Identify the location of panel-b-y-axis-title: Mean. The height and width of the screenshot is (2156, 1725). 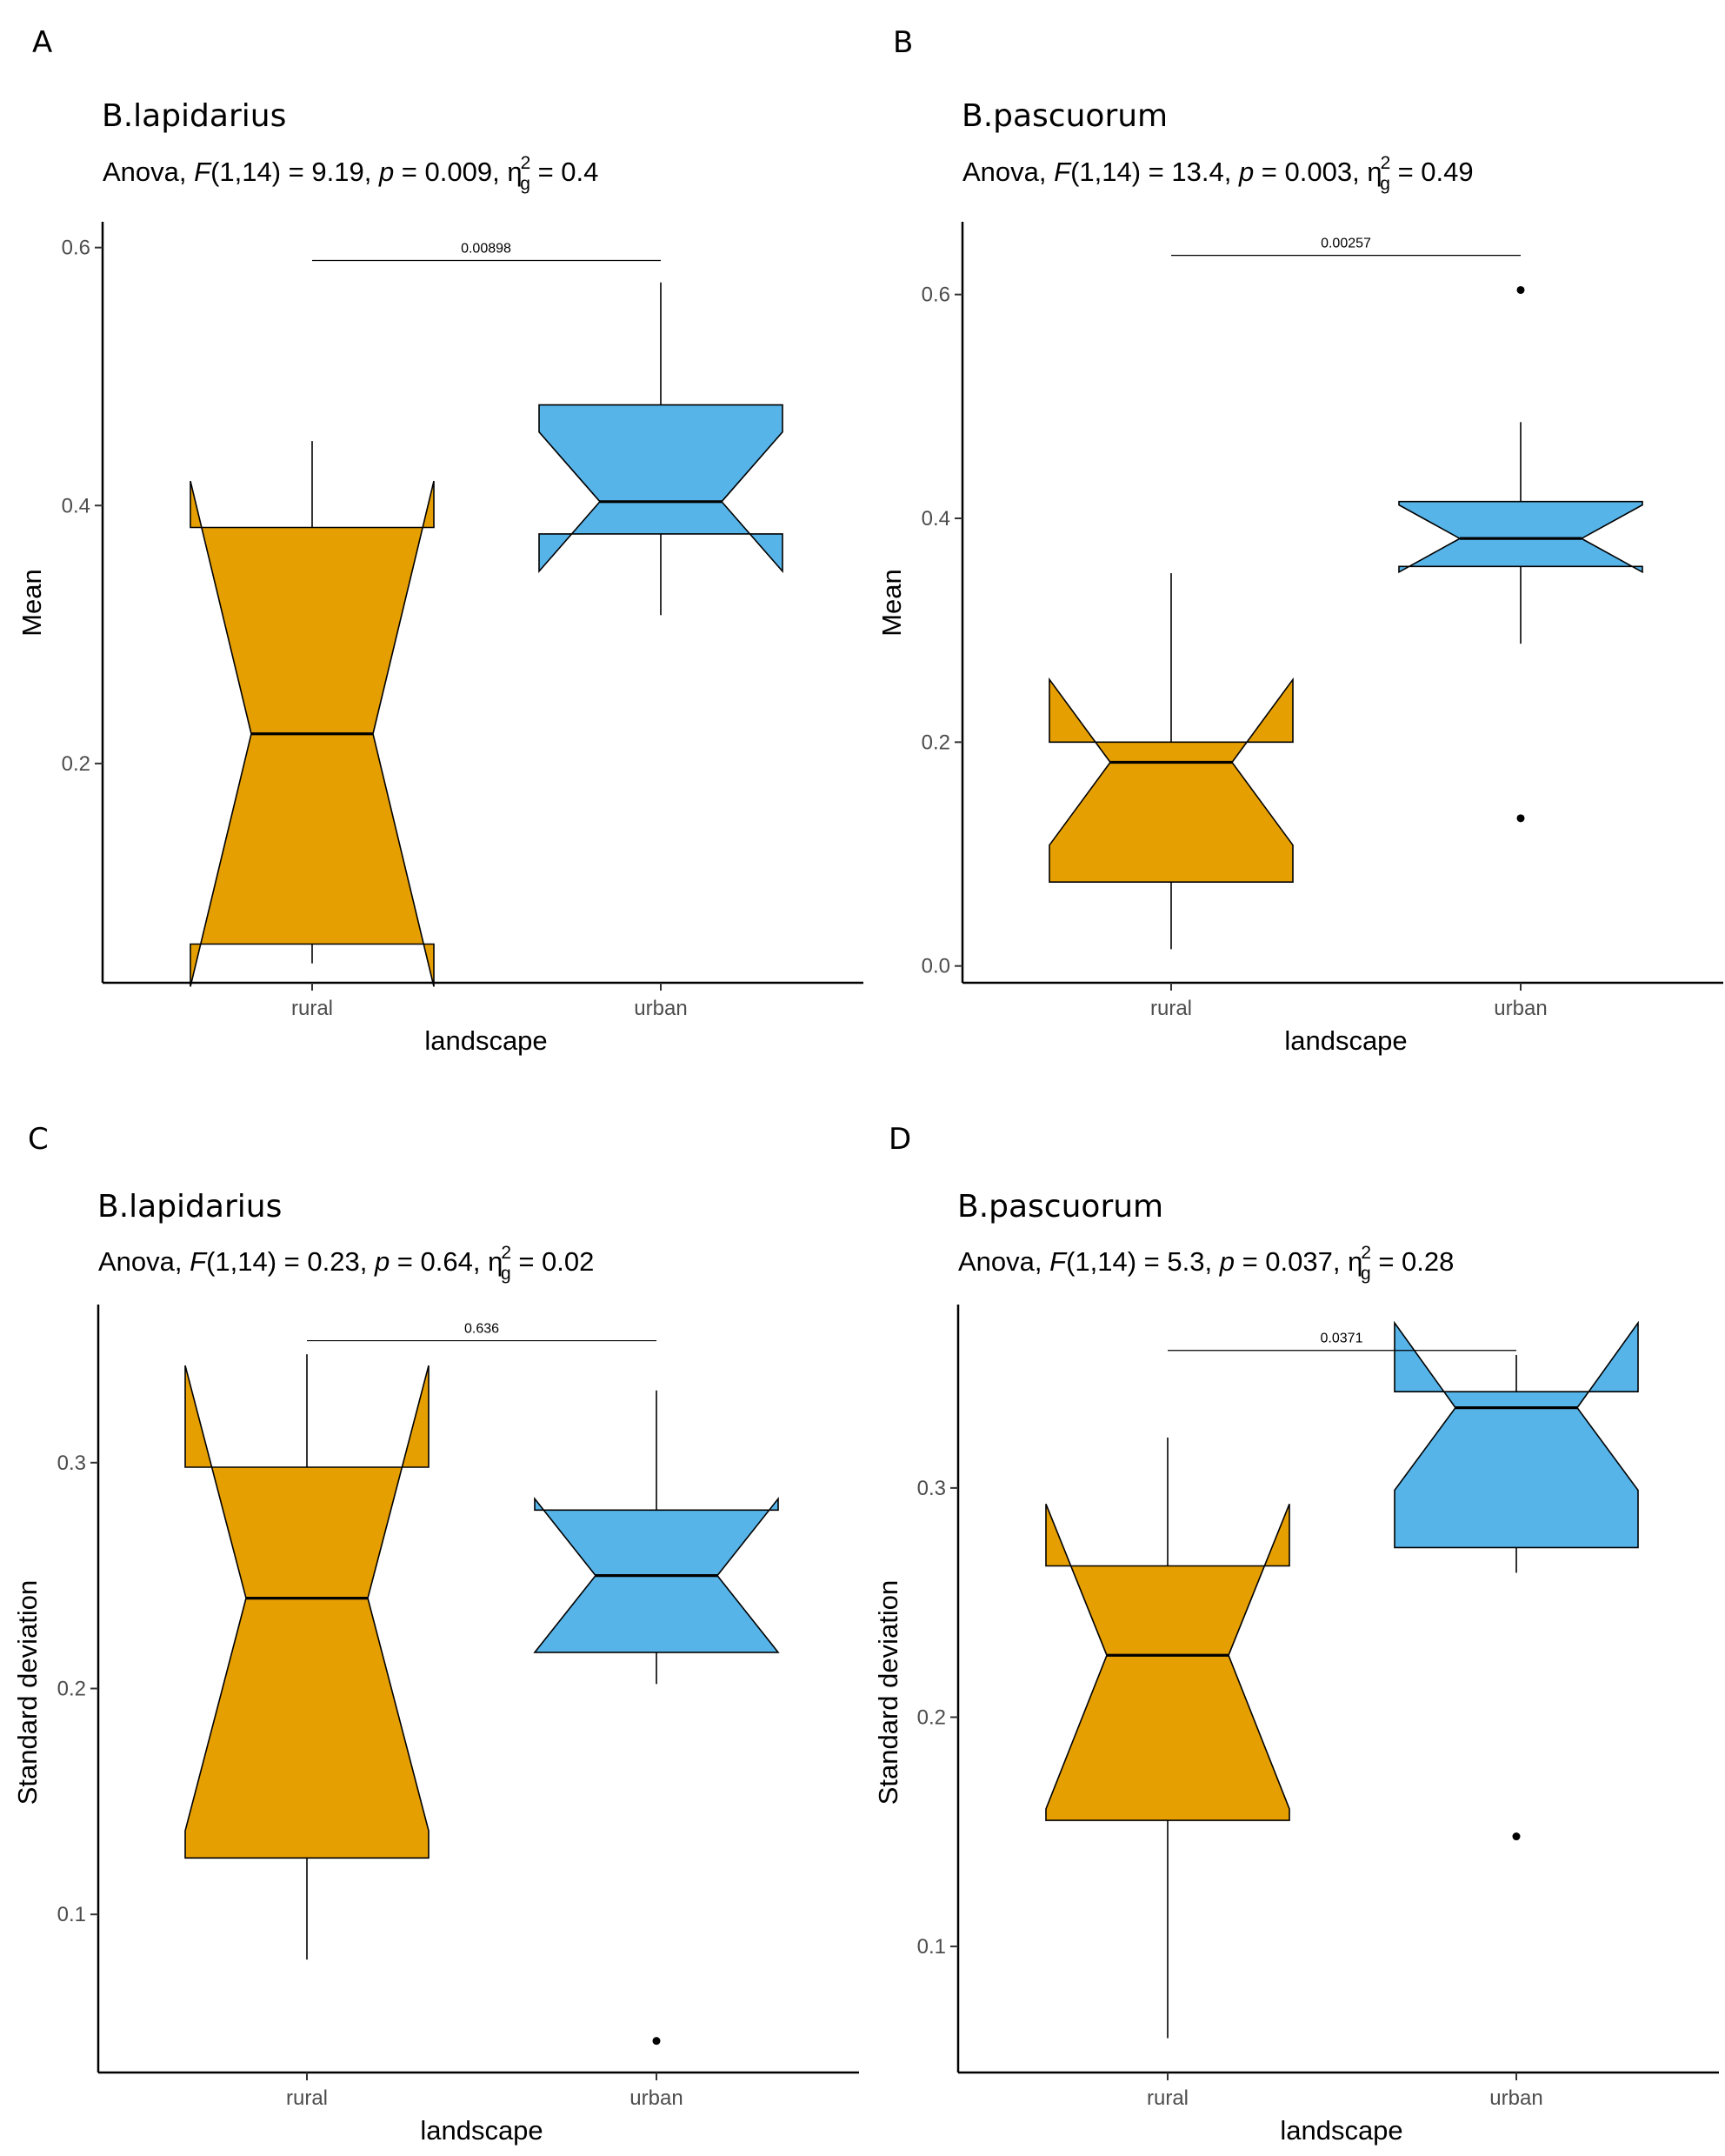
(892, 603).